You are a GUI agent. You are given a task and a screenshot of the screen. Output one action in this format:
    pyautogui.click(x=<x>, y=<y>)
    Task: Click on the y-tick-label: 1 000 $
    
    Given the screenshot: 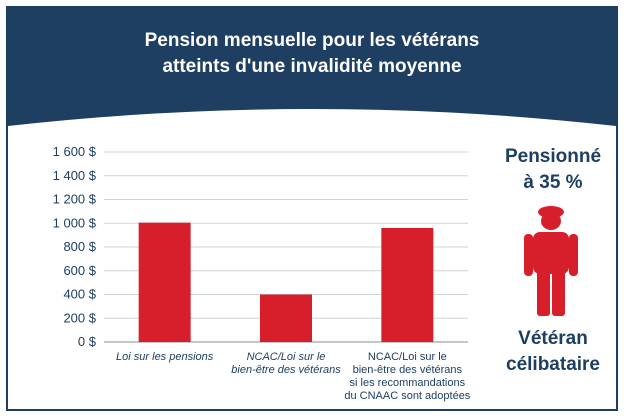 What is the action you would take?
    pyautogui.click(x=75, y=222)
    